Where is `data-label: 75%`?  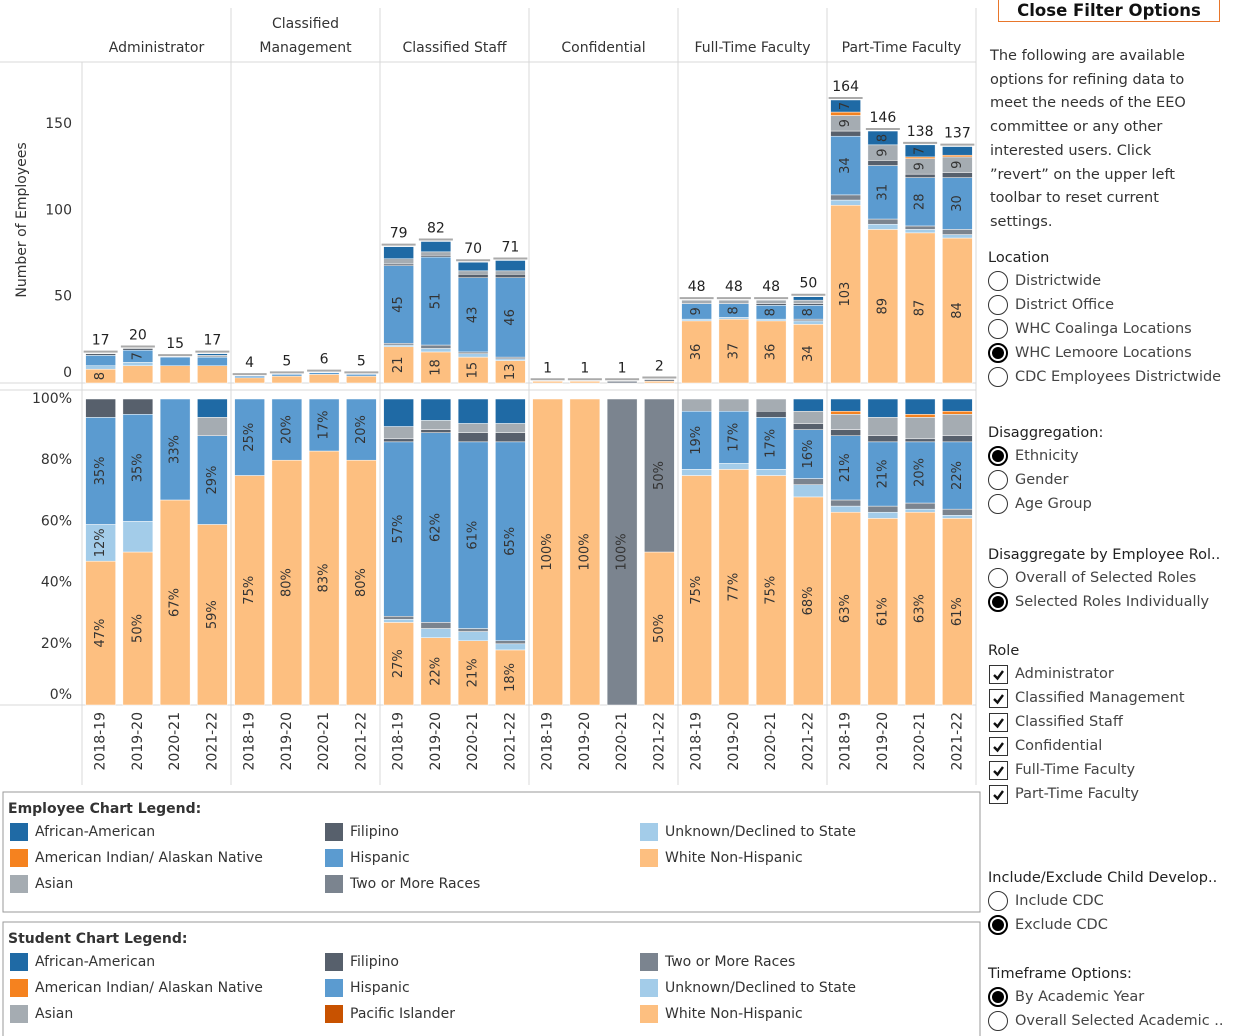
data-label: 75% is located at coordinates (771, 590).